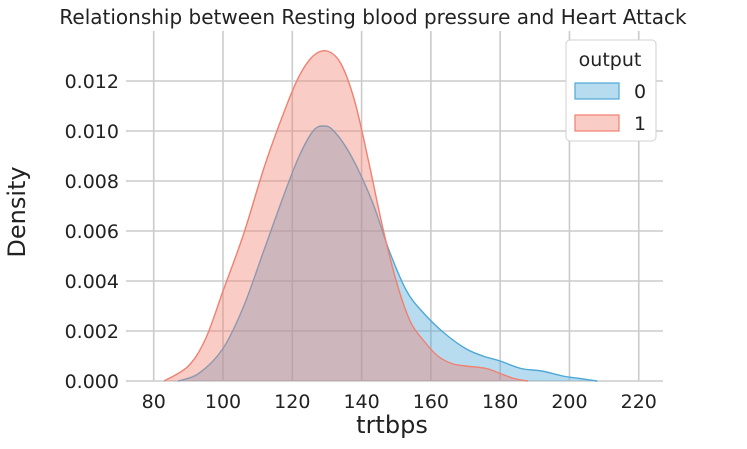  What do you see at coordinates (92, 382) in the screenshot?
I see `y-tick-label: 0.000` at bounding box center [92, 382].